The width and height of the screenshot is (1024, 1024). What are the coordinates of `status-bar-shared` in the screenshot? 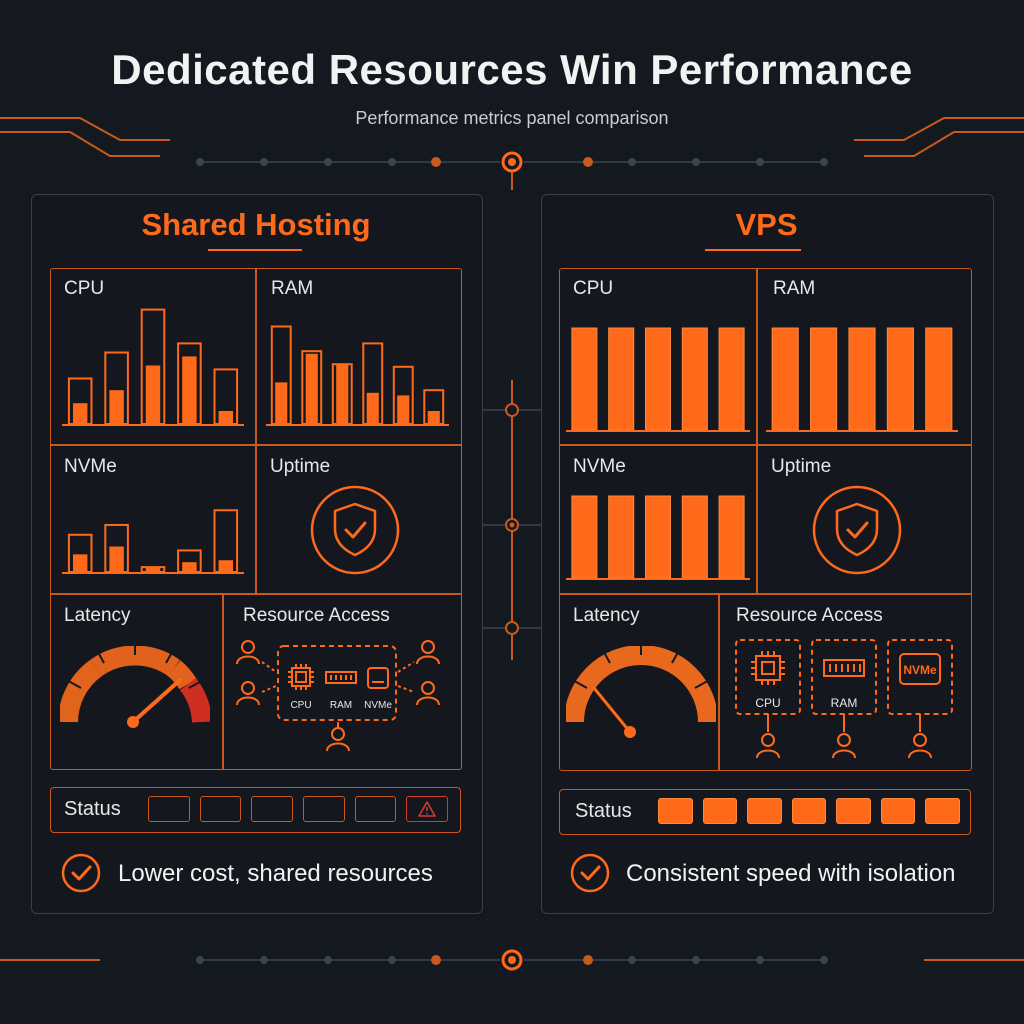 It's located at (255, 810).